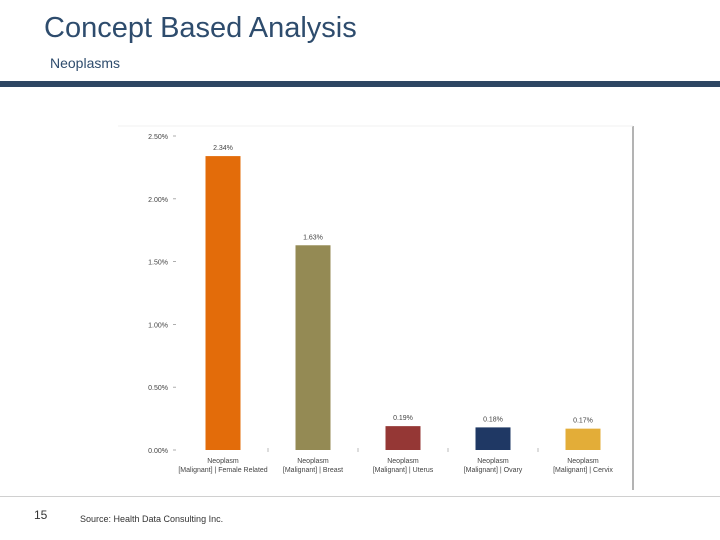 The width and height of the screenshot is (720, 540). What do you see at coordinates (222, 470) in the screenshot?
I see `category-label: [Malignant] | Female Related` at bounding box center [222, 470].